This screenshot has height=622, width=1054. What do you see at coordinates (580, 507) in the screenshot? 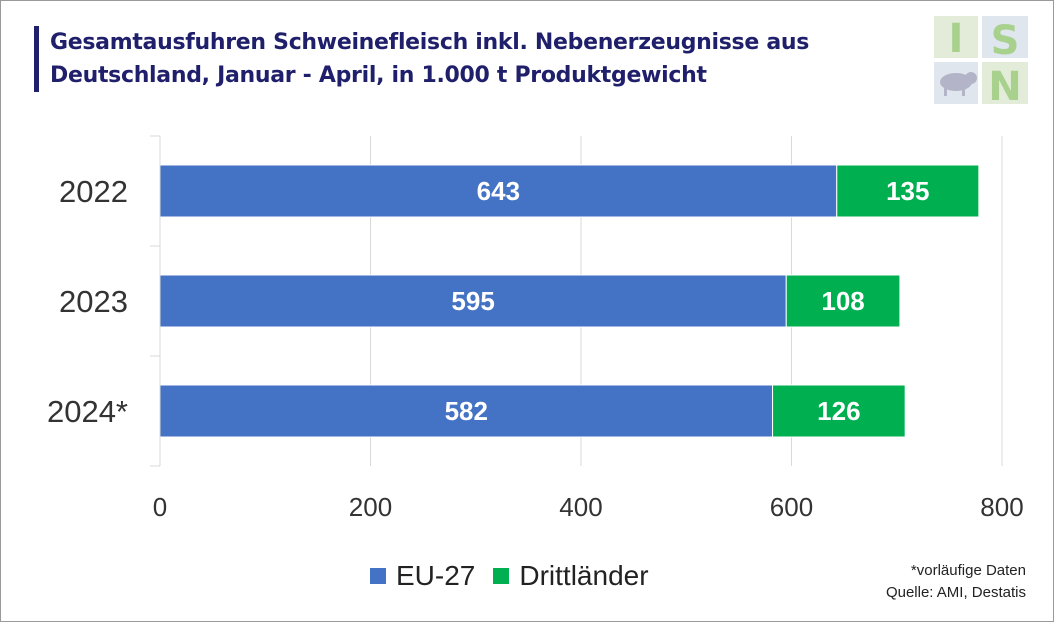
I see `x-tick-label-400: 400` at bounding box center [580, 507].